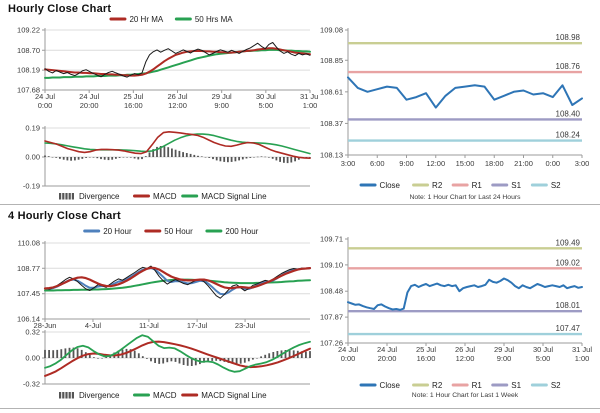 The width and height of the screenshot is (600, 413). I want to click on chart-text: Note: 1 Hour Chart for Last 1 Week, so click(465, 395).